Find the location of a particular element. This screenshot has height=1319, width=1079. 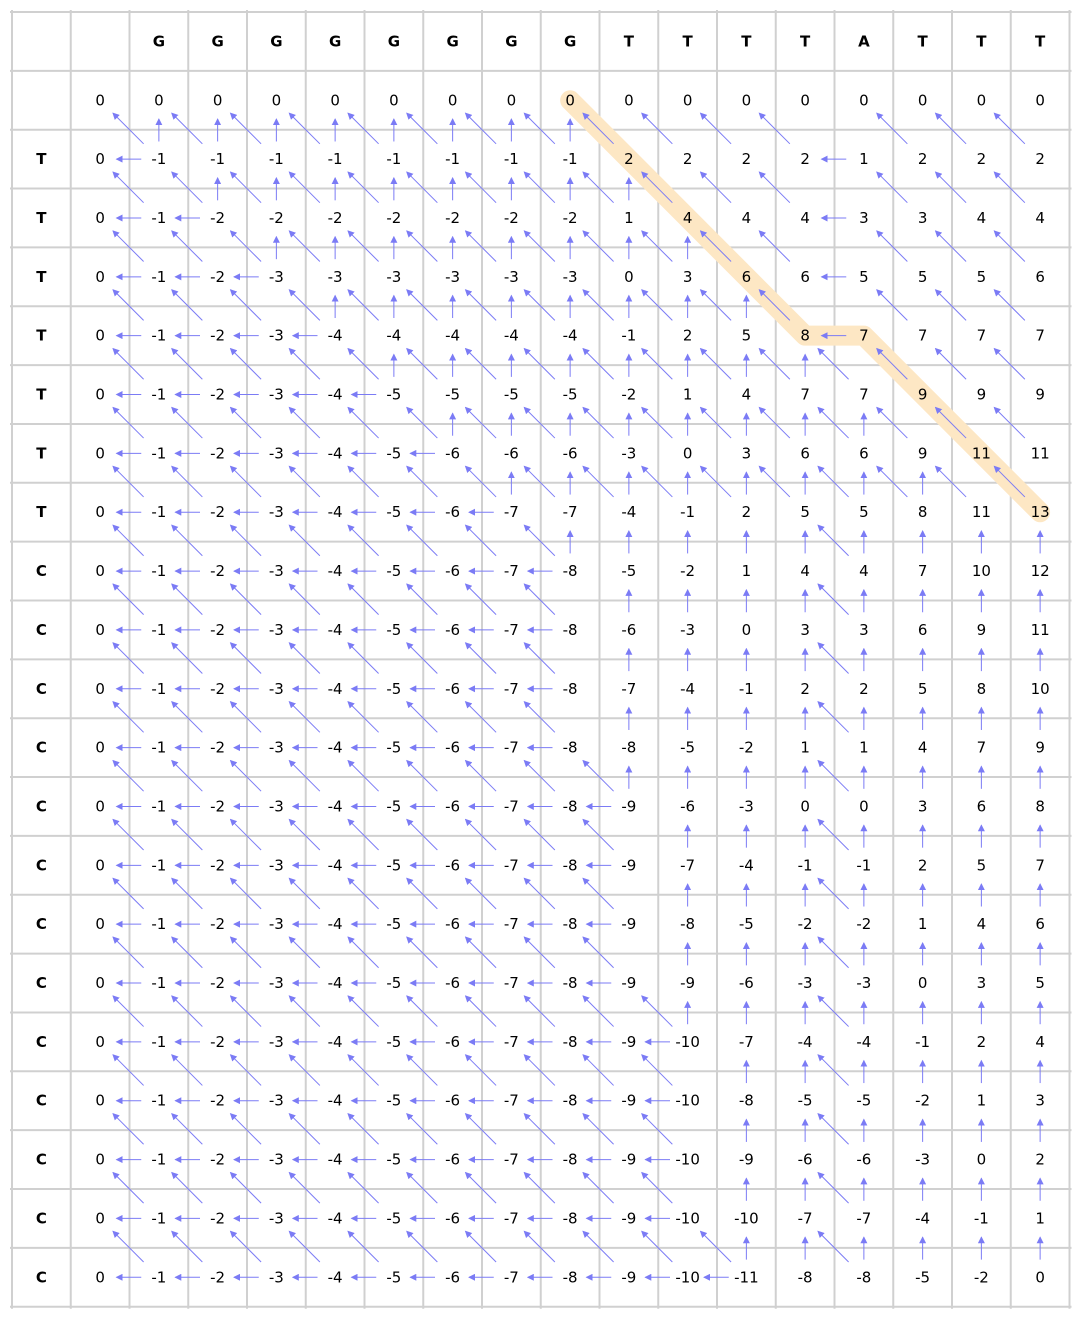

score-cell: 11 is located at coordinates (981, 453).